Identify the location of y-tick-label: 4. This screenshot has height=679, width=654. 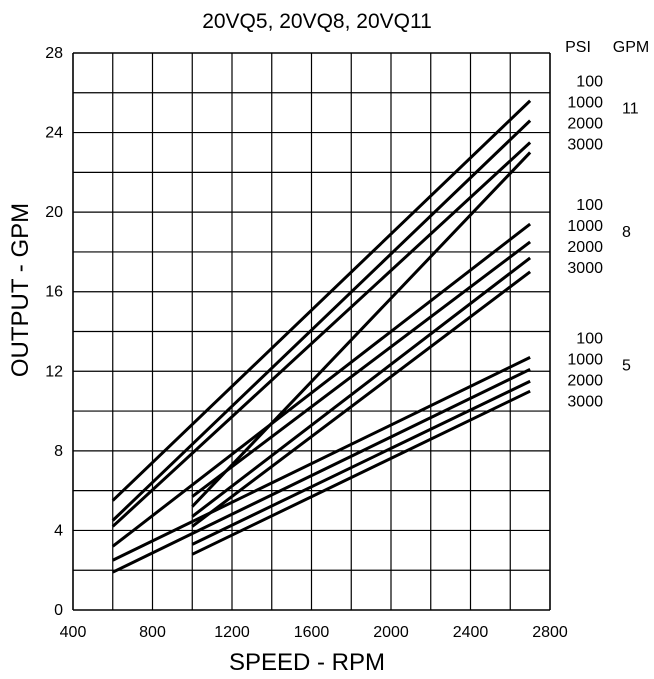
(58, 530).